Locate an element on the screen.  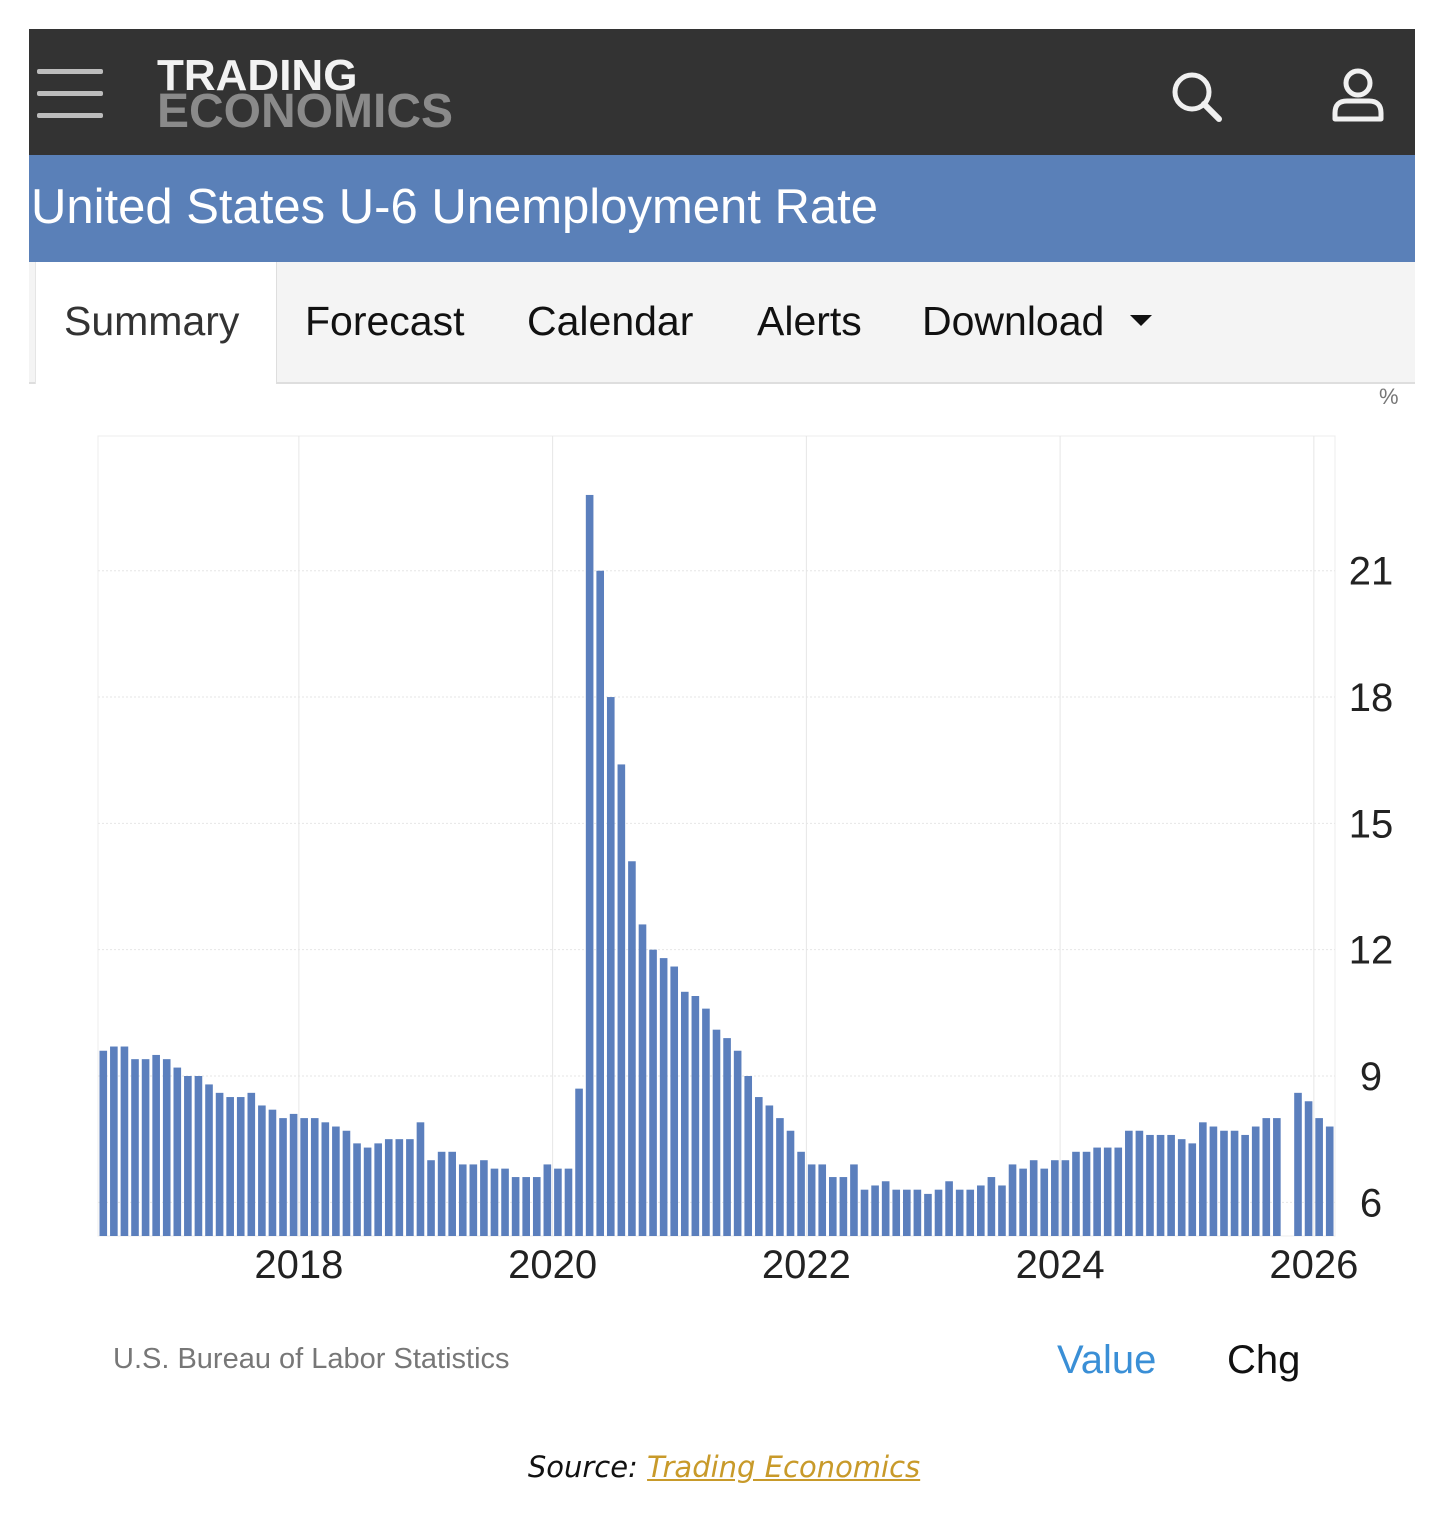
y-tick-label: 15 is located at coordinates (1371, 824).